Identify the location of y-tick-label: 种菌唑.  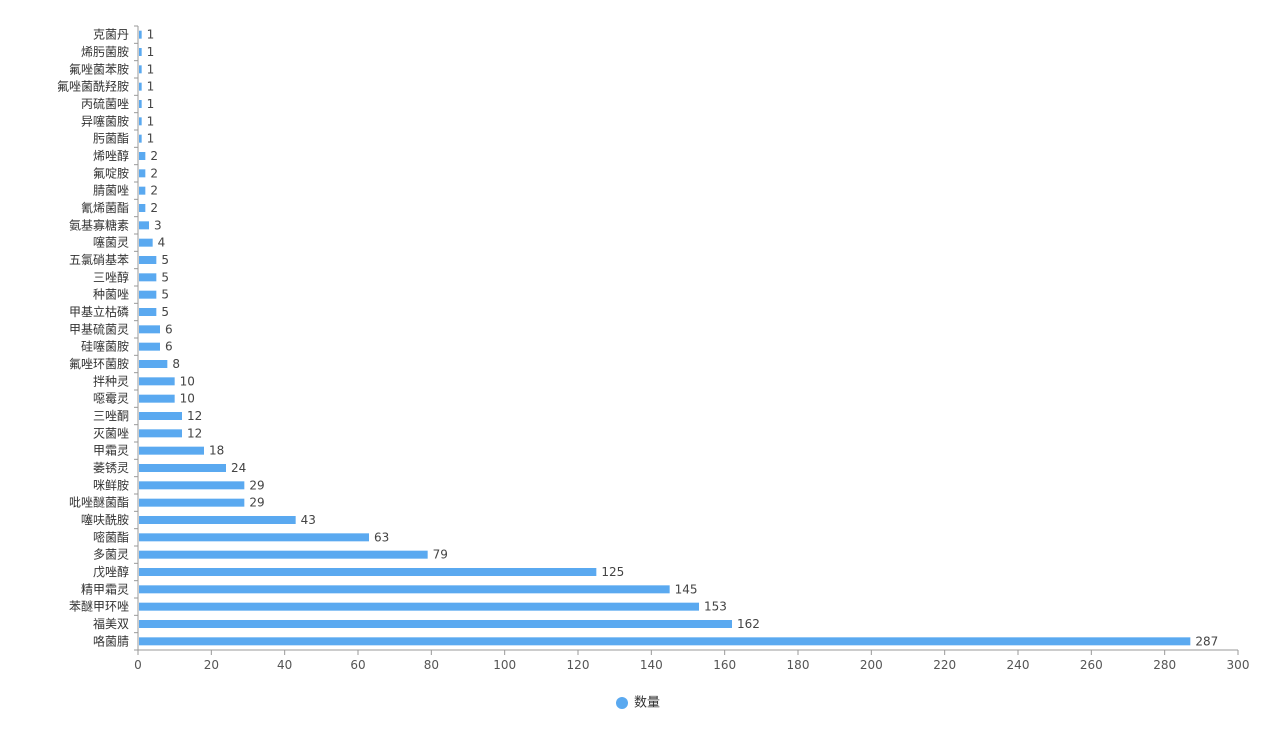
(111, 295).